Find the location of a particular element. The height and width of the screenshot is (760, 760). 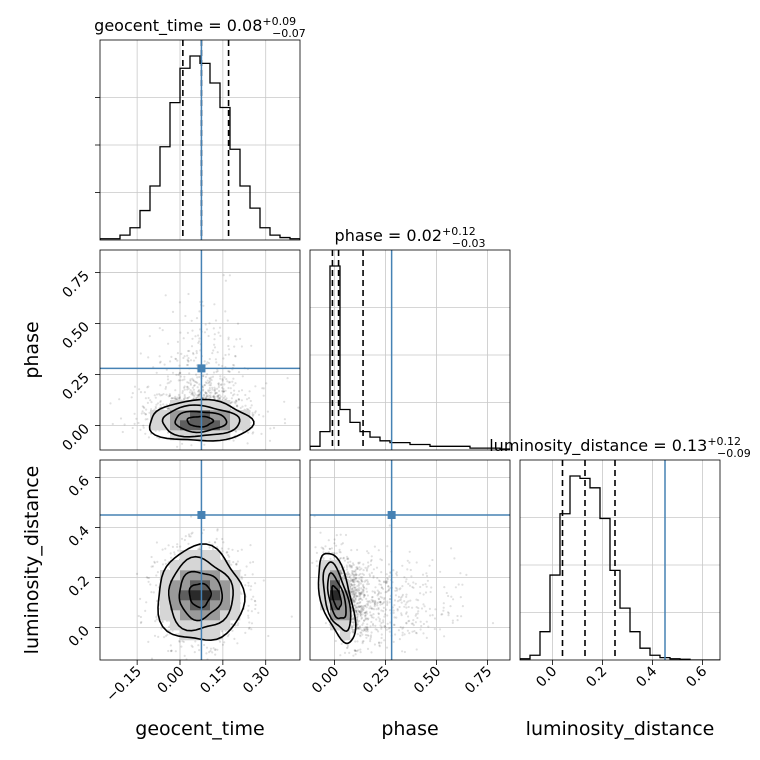

frame is located at coordinates (410, 560).